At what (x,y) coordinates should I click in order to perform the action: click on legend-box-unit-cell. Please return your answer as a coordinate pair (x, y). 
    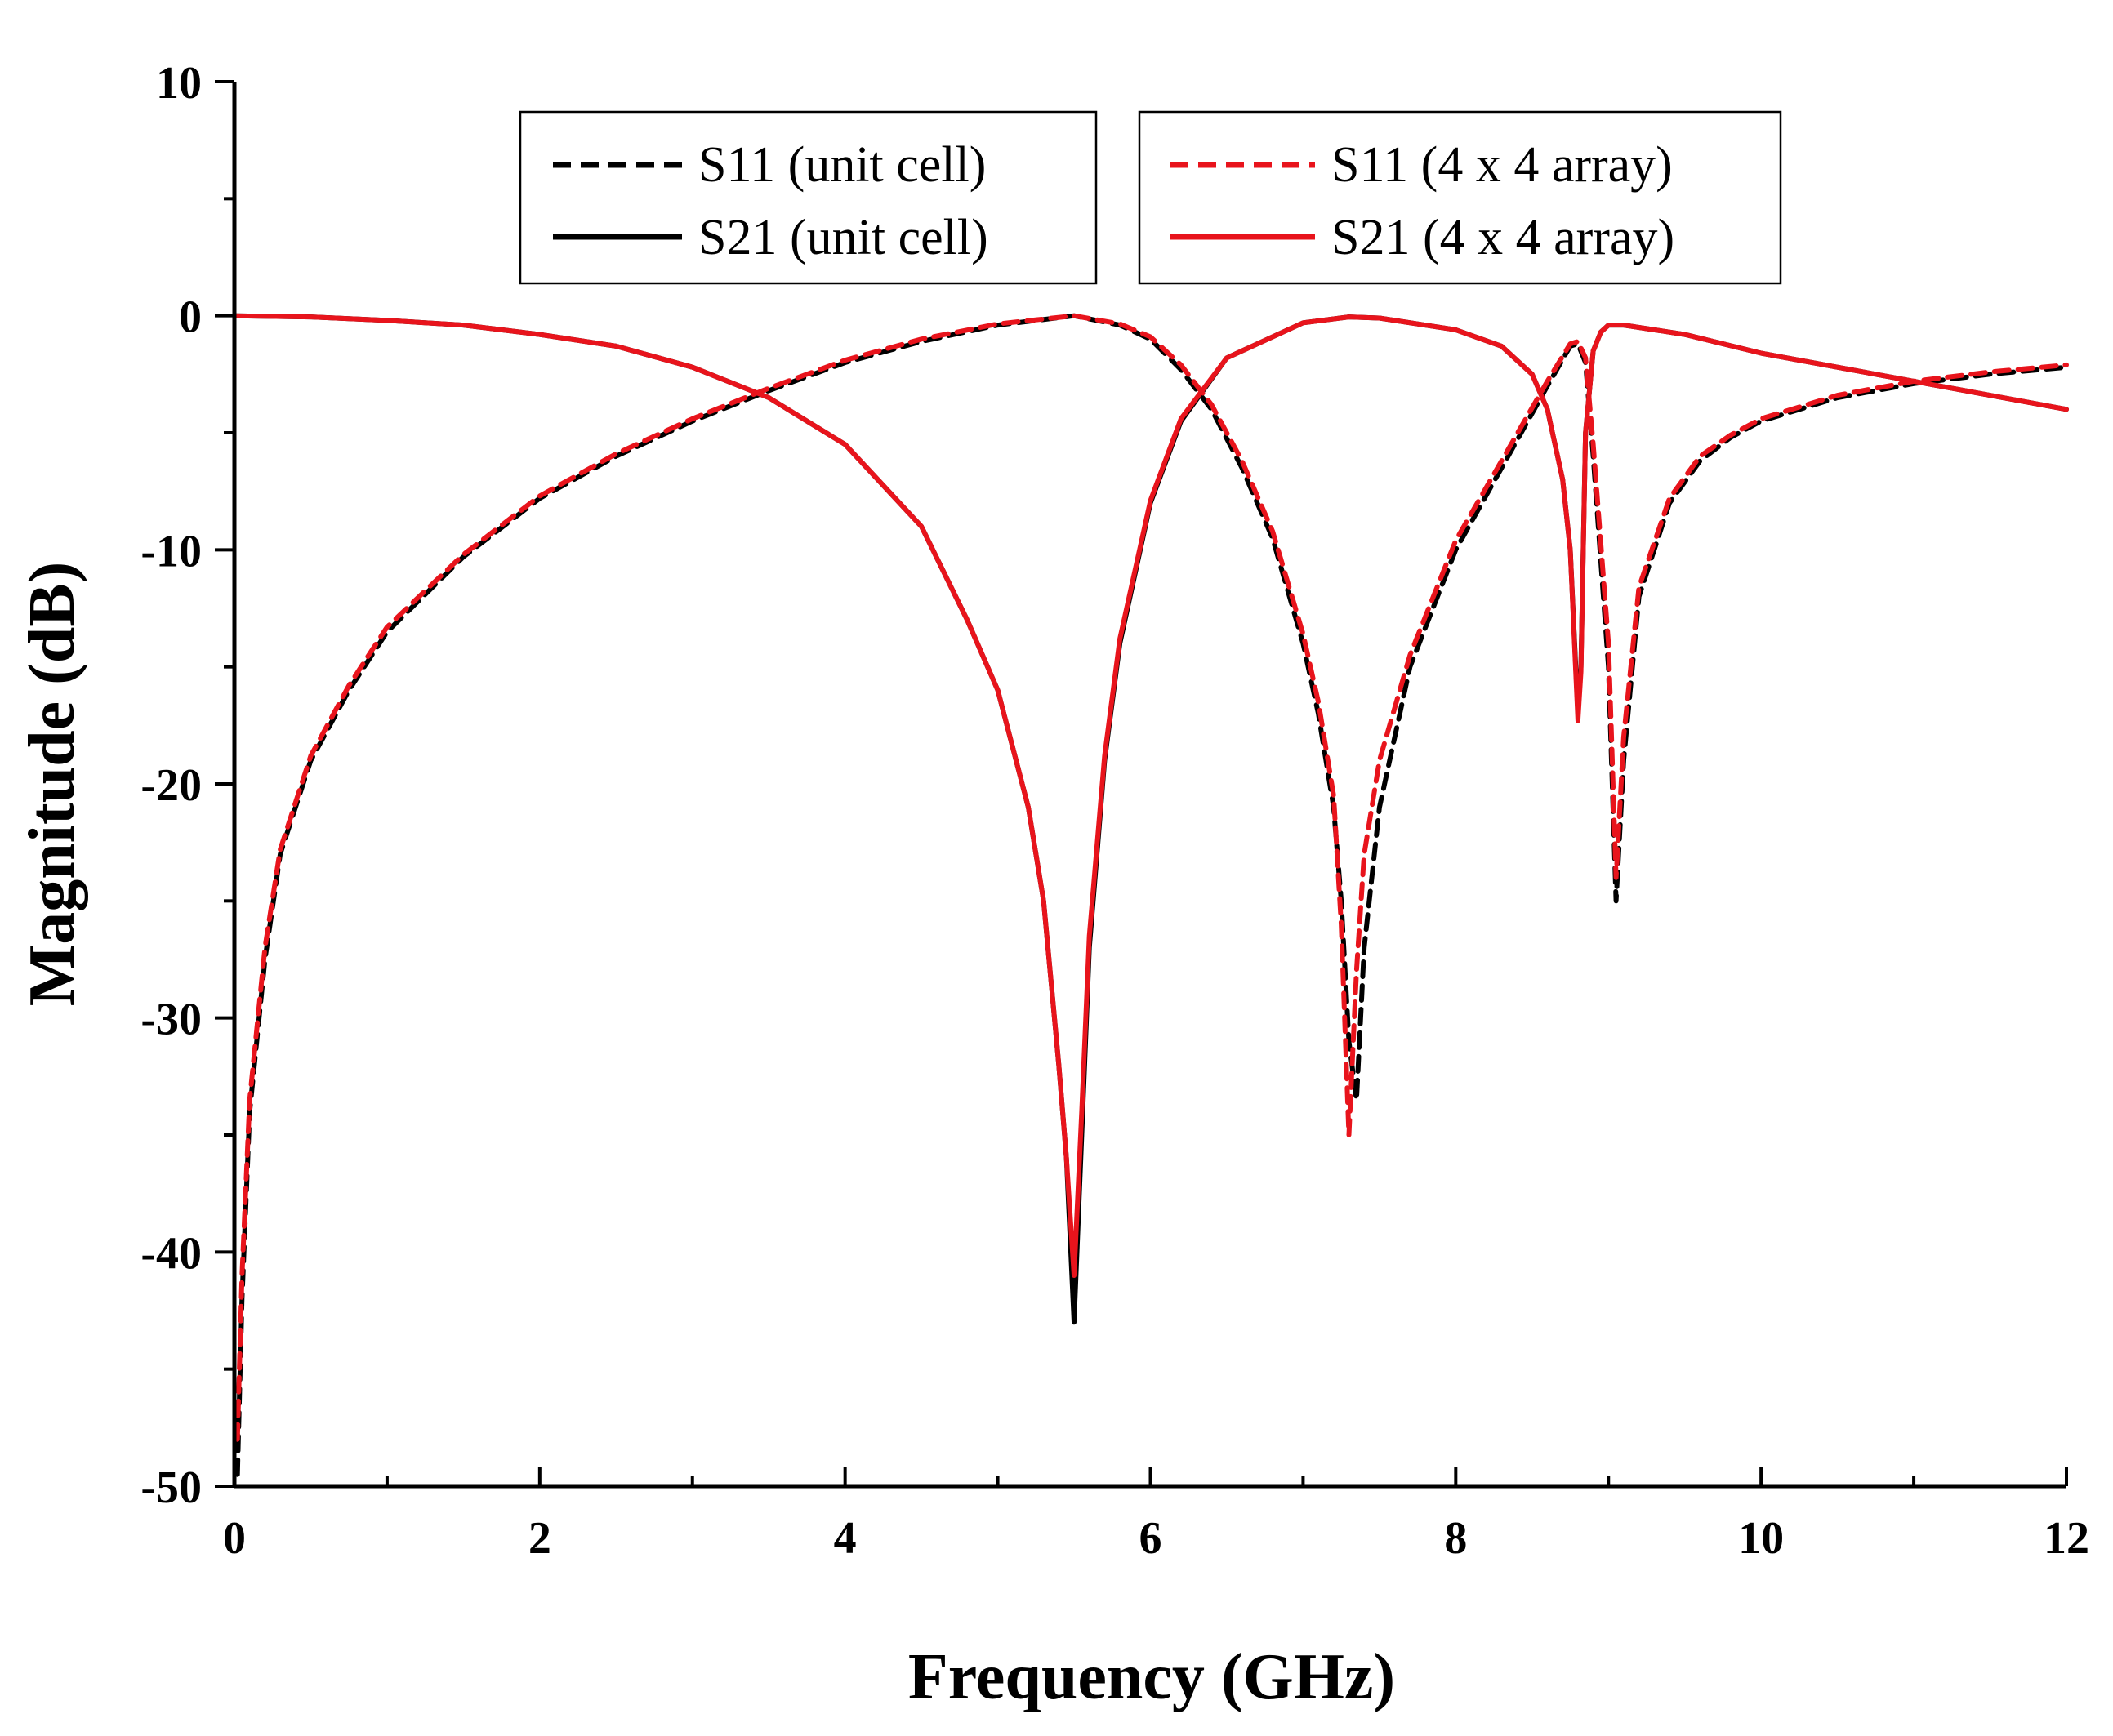
    Looking at the image, I should click on (808, 198).